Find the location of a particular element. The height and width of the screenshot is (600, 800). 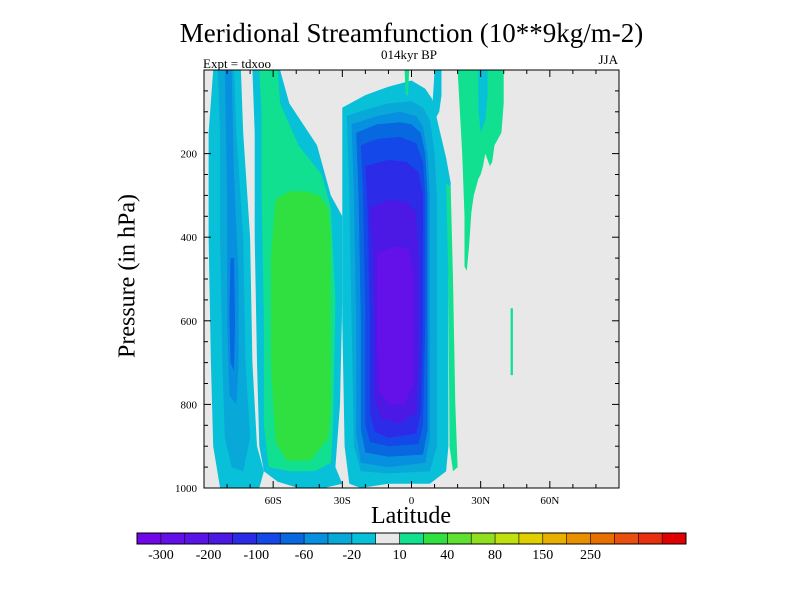

equatorial-upper-cyan is located at coordinates (437, 95).